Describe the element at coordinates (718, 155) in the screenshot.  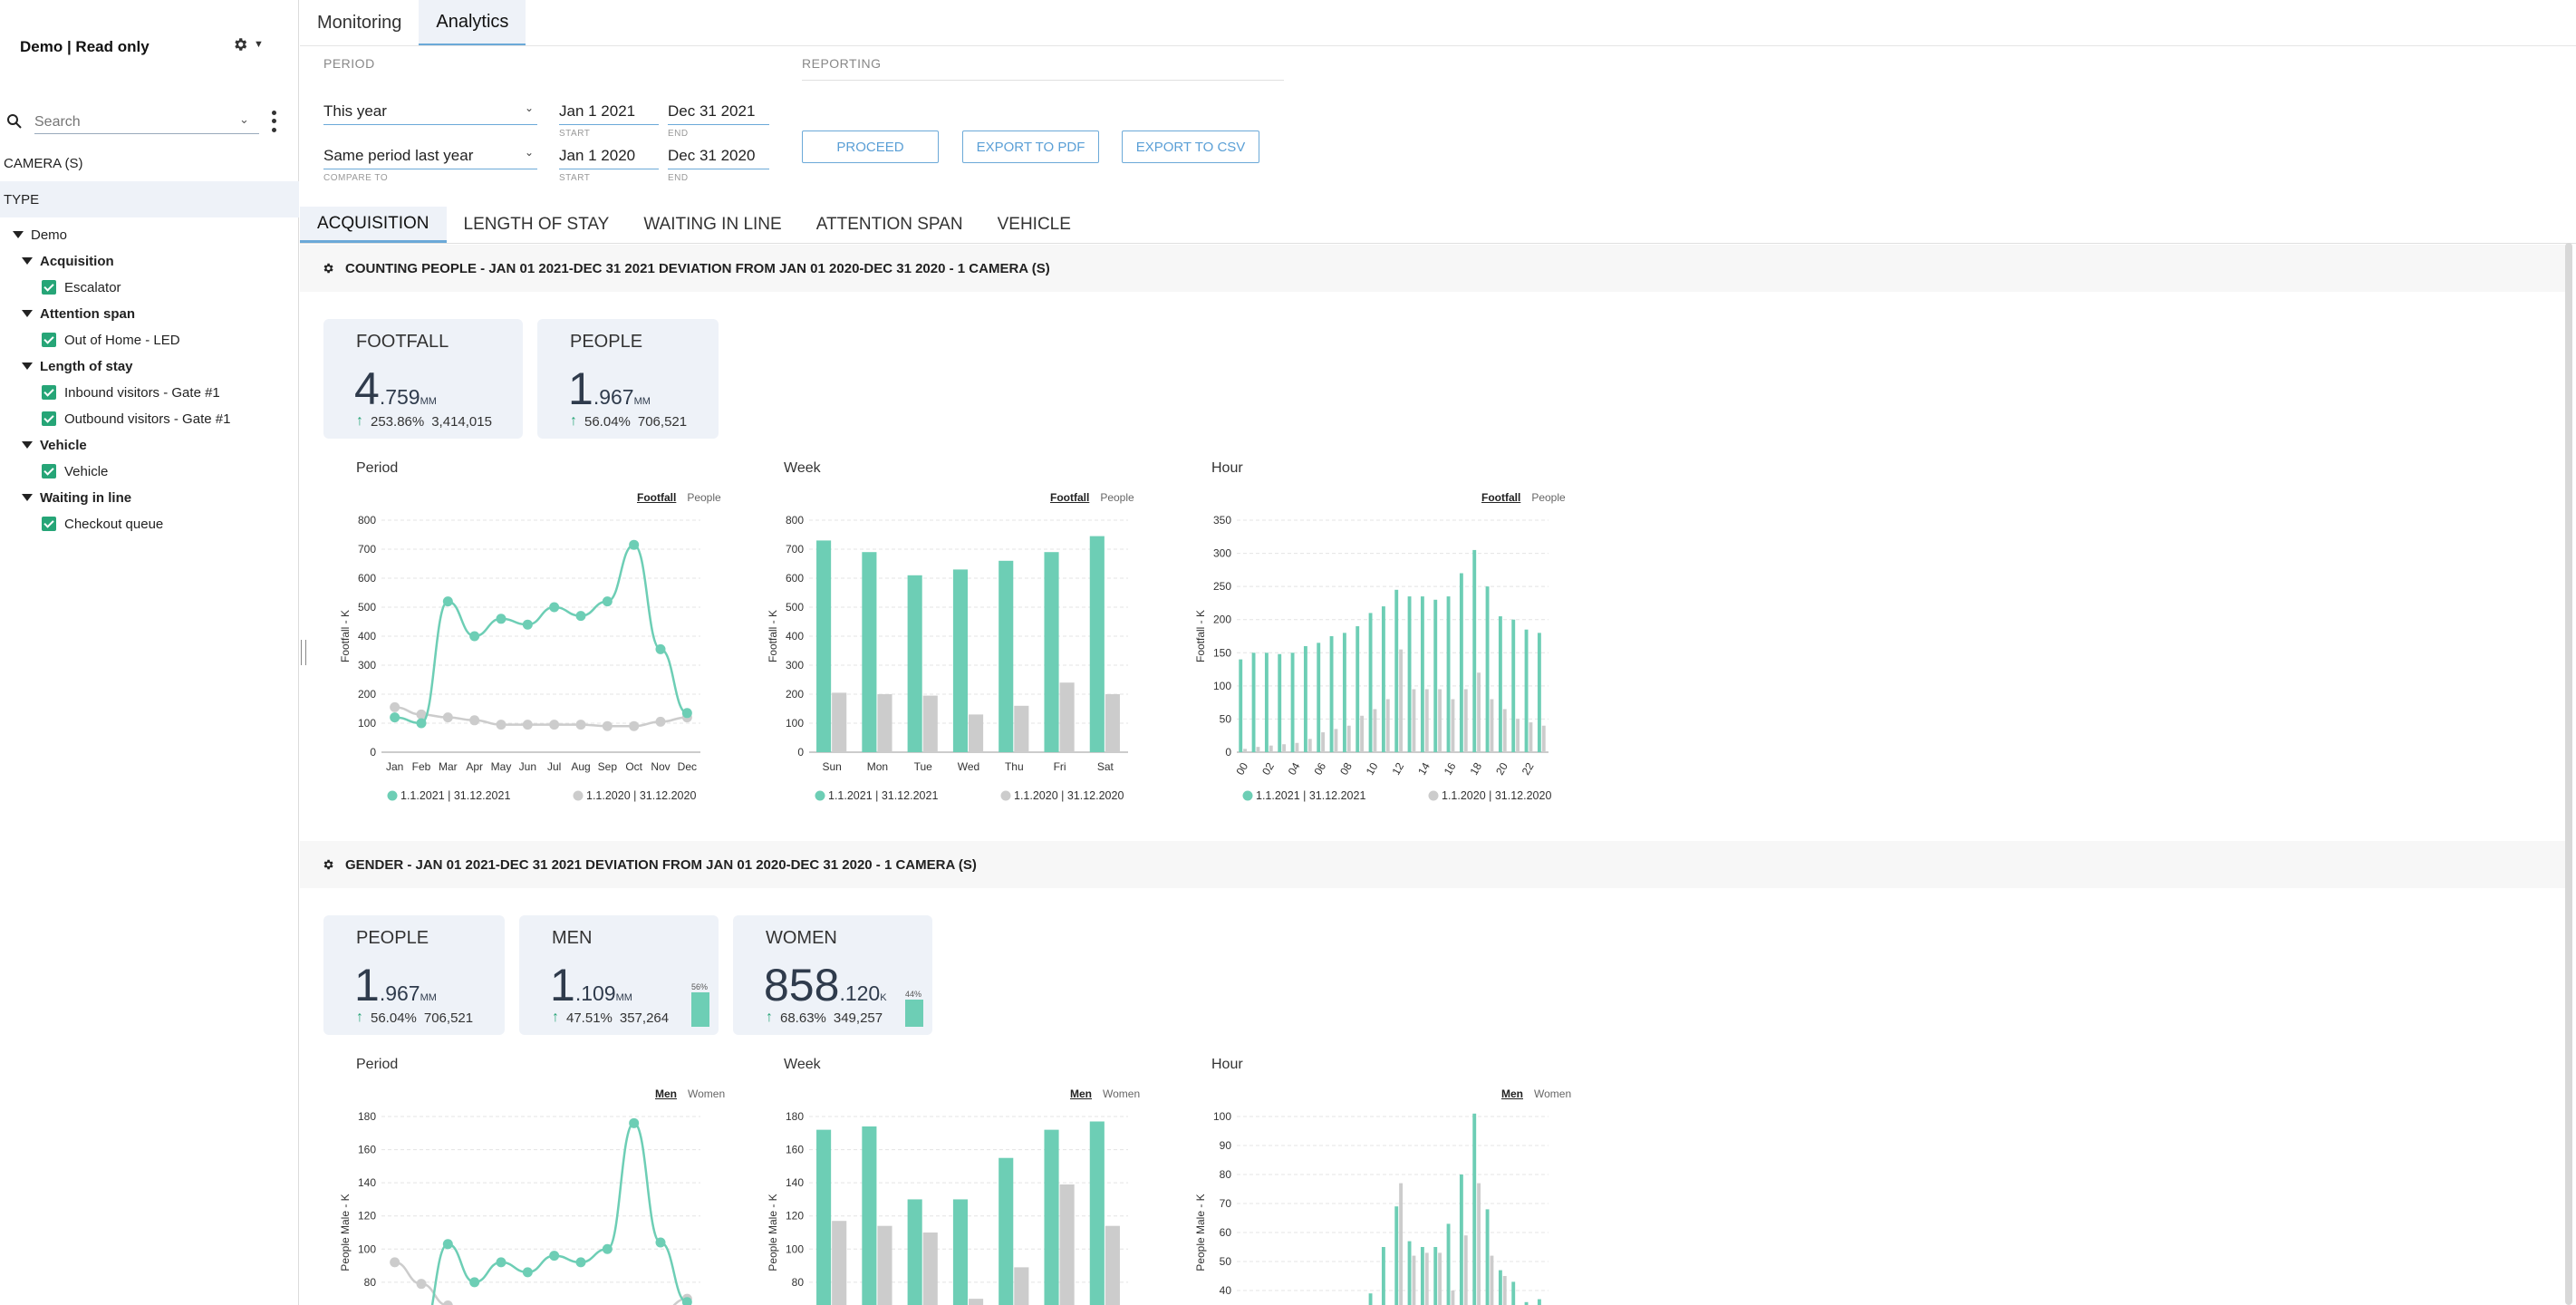
I see `compare-end-date-field: Dec 31 2020` at that location.